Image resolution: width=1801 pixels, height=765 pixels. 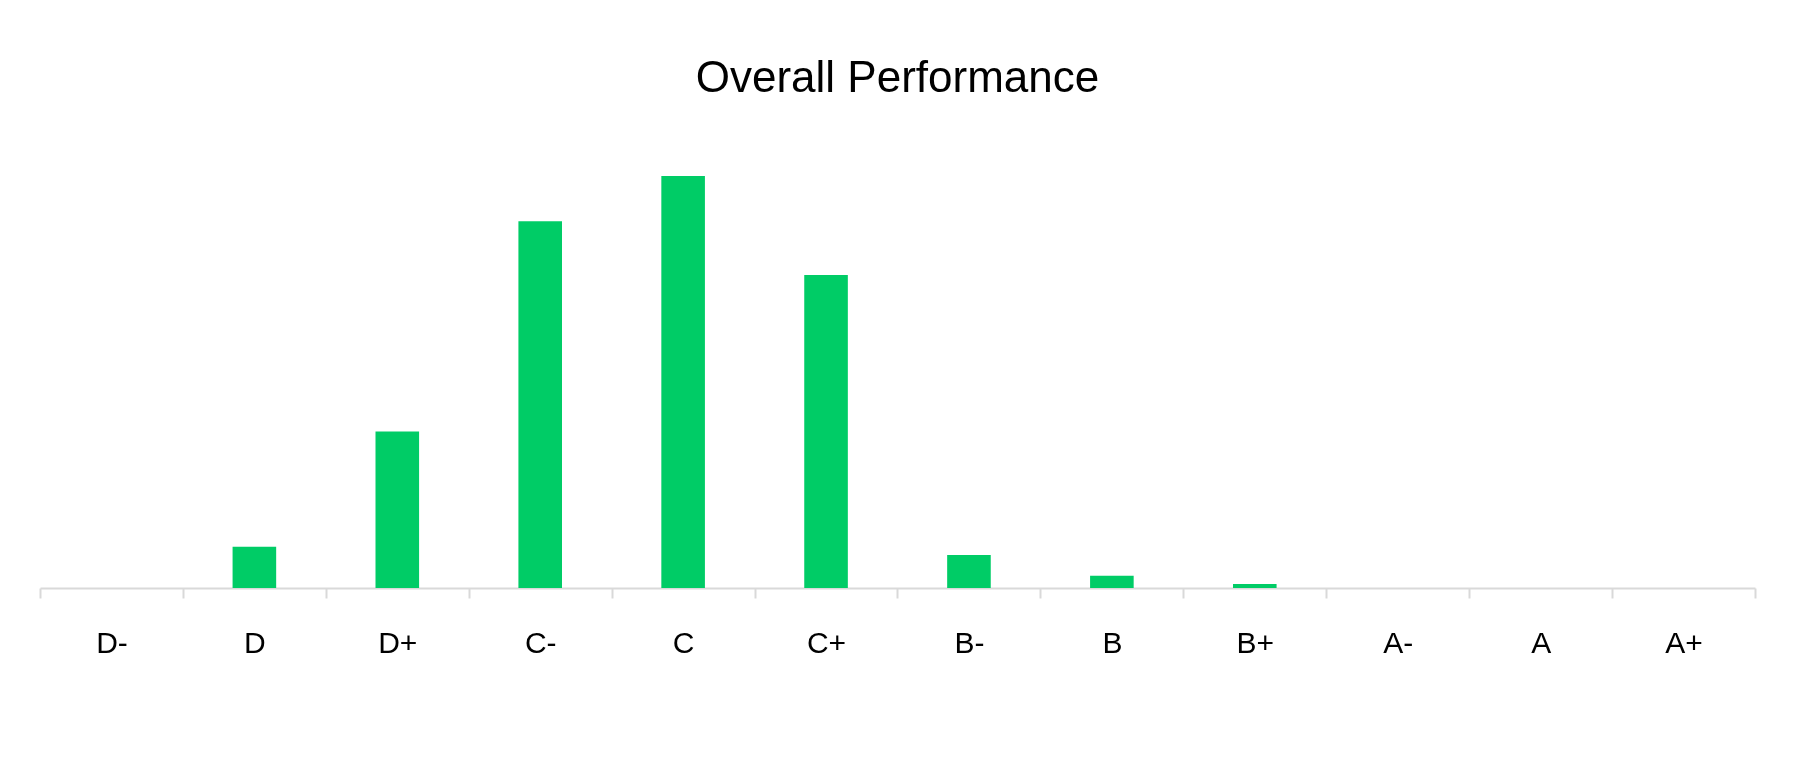 What do you see at coordinates (1398, 642) in the screenshot?
I see `x-tick-label: A-` at bounding box center [1398, 642].